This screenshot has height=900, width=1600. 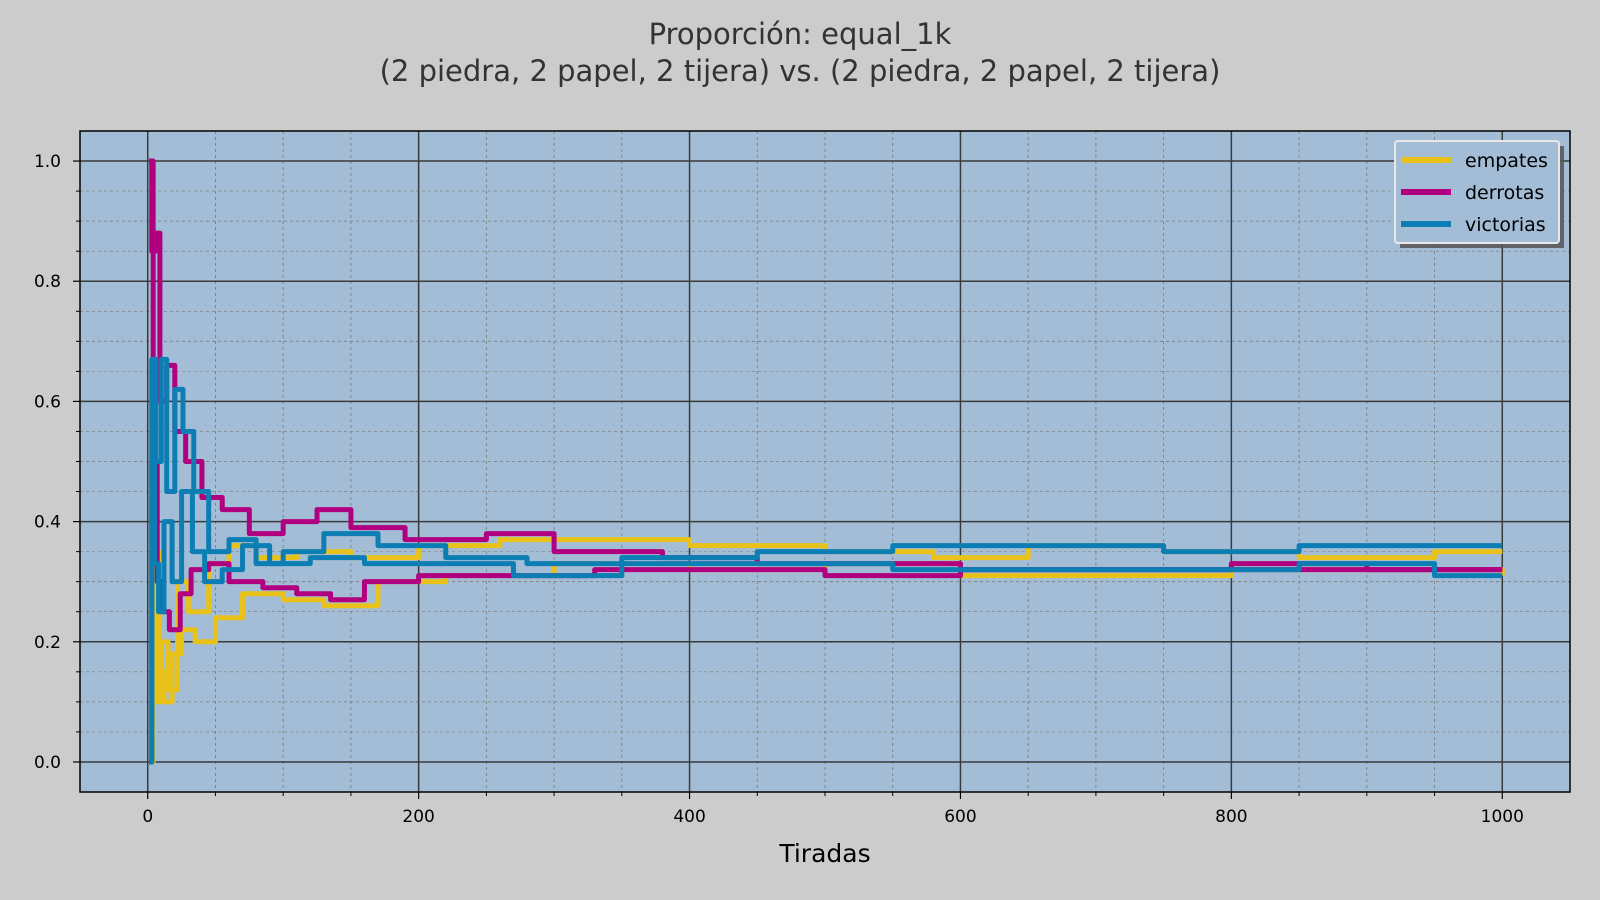 I want to click on x-tick-label: 200, so click(x=418, y=817).